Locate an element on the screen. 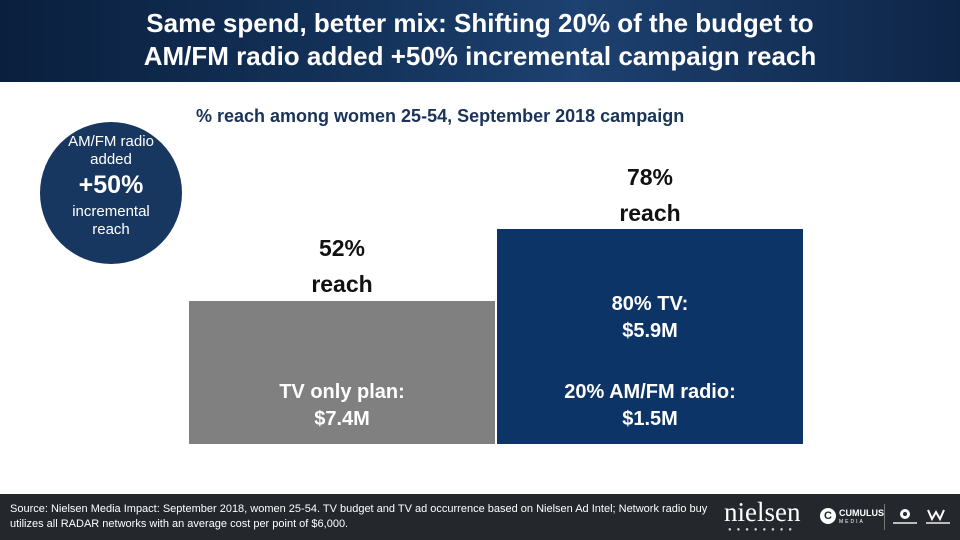 The height and width of the screenshot is (540, 960). cumulus-c-mark-icon: C is located at coordinates (828, 516).